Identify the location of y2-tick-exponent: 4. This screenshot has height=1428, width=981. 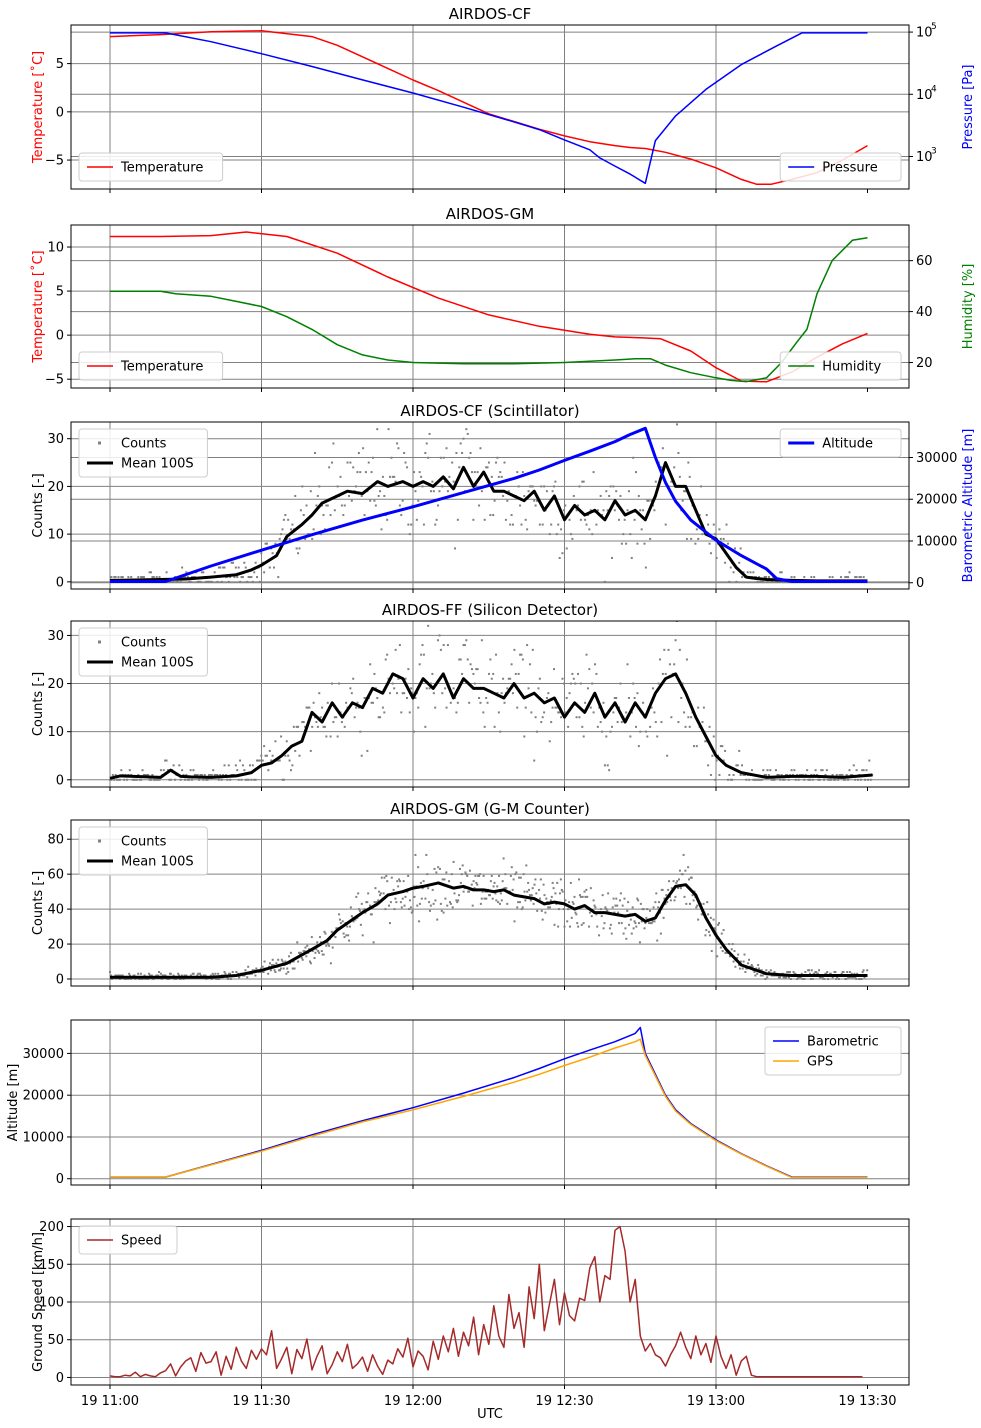
(934, 89).